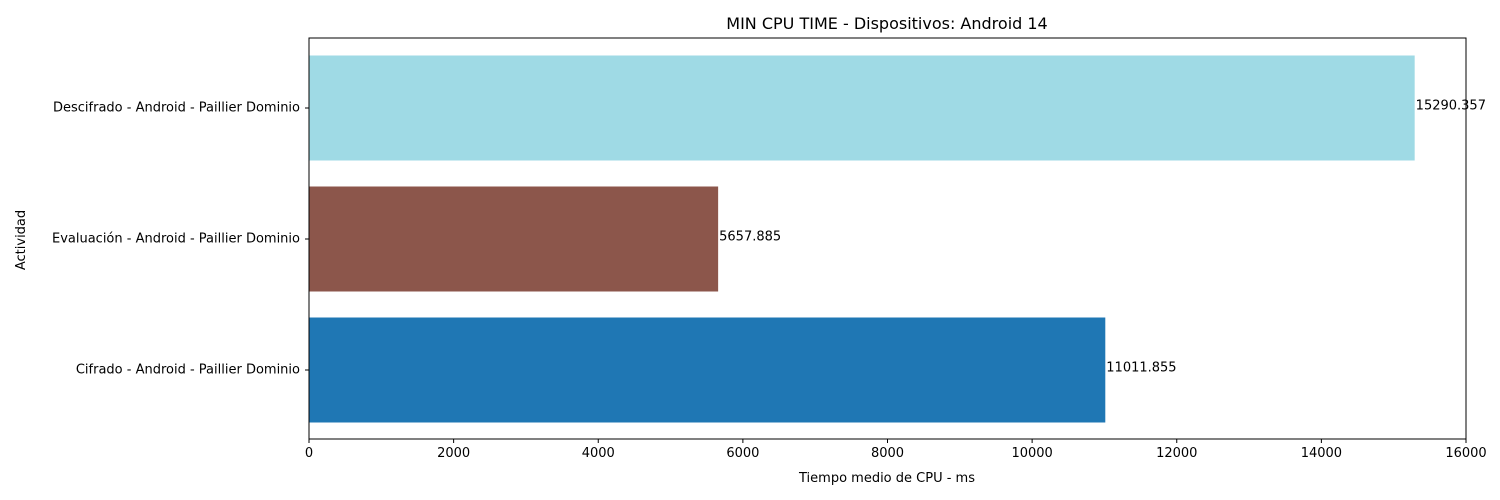  I want to click on y-tick-label: Evaluación - Android - Paillier Dominio, so click(176, 239).